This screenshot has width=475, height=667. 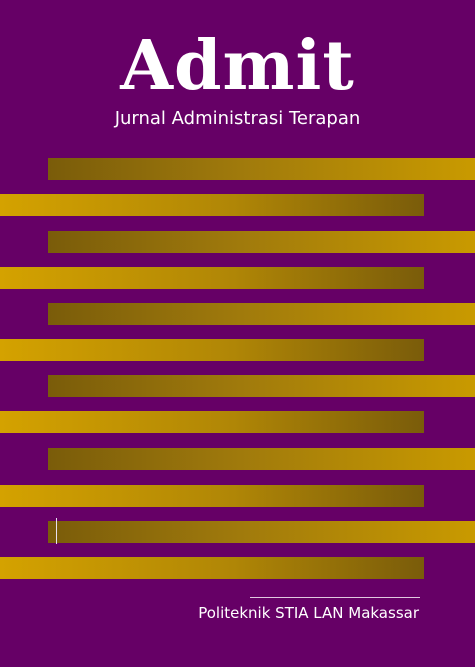 What do you see at coordinates (308, 613) in the screenshot?
I see `publisher-name: Politeknik STIA LAN Makassar` at bounding box center [308, 613].